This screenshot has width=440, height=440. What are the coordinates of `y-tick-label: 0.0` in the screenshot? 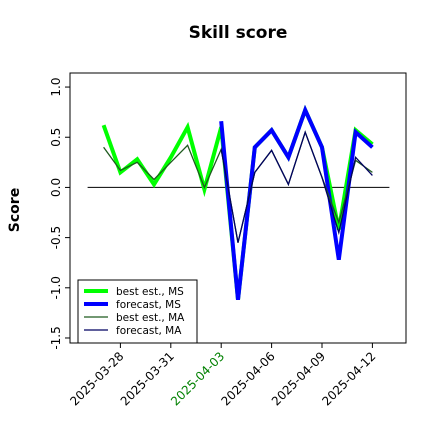 It's located at (56, 187).